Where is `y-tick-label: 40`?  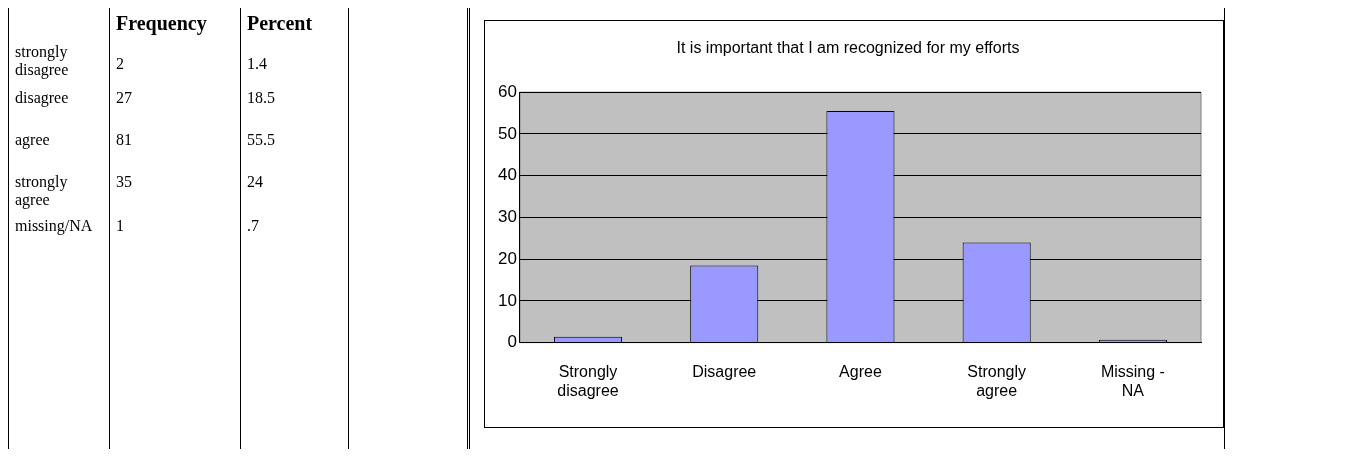 y-tick-label: 40 is located at coordinates (507, 175).